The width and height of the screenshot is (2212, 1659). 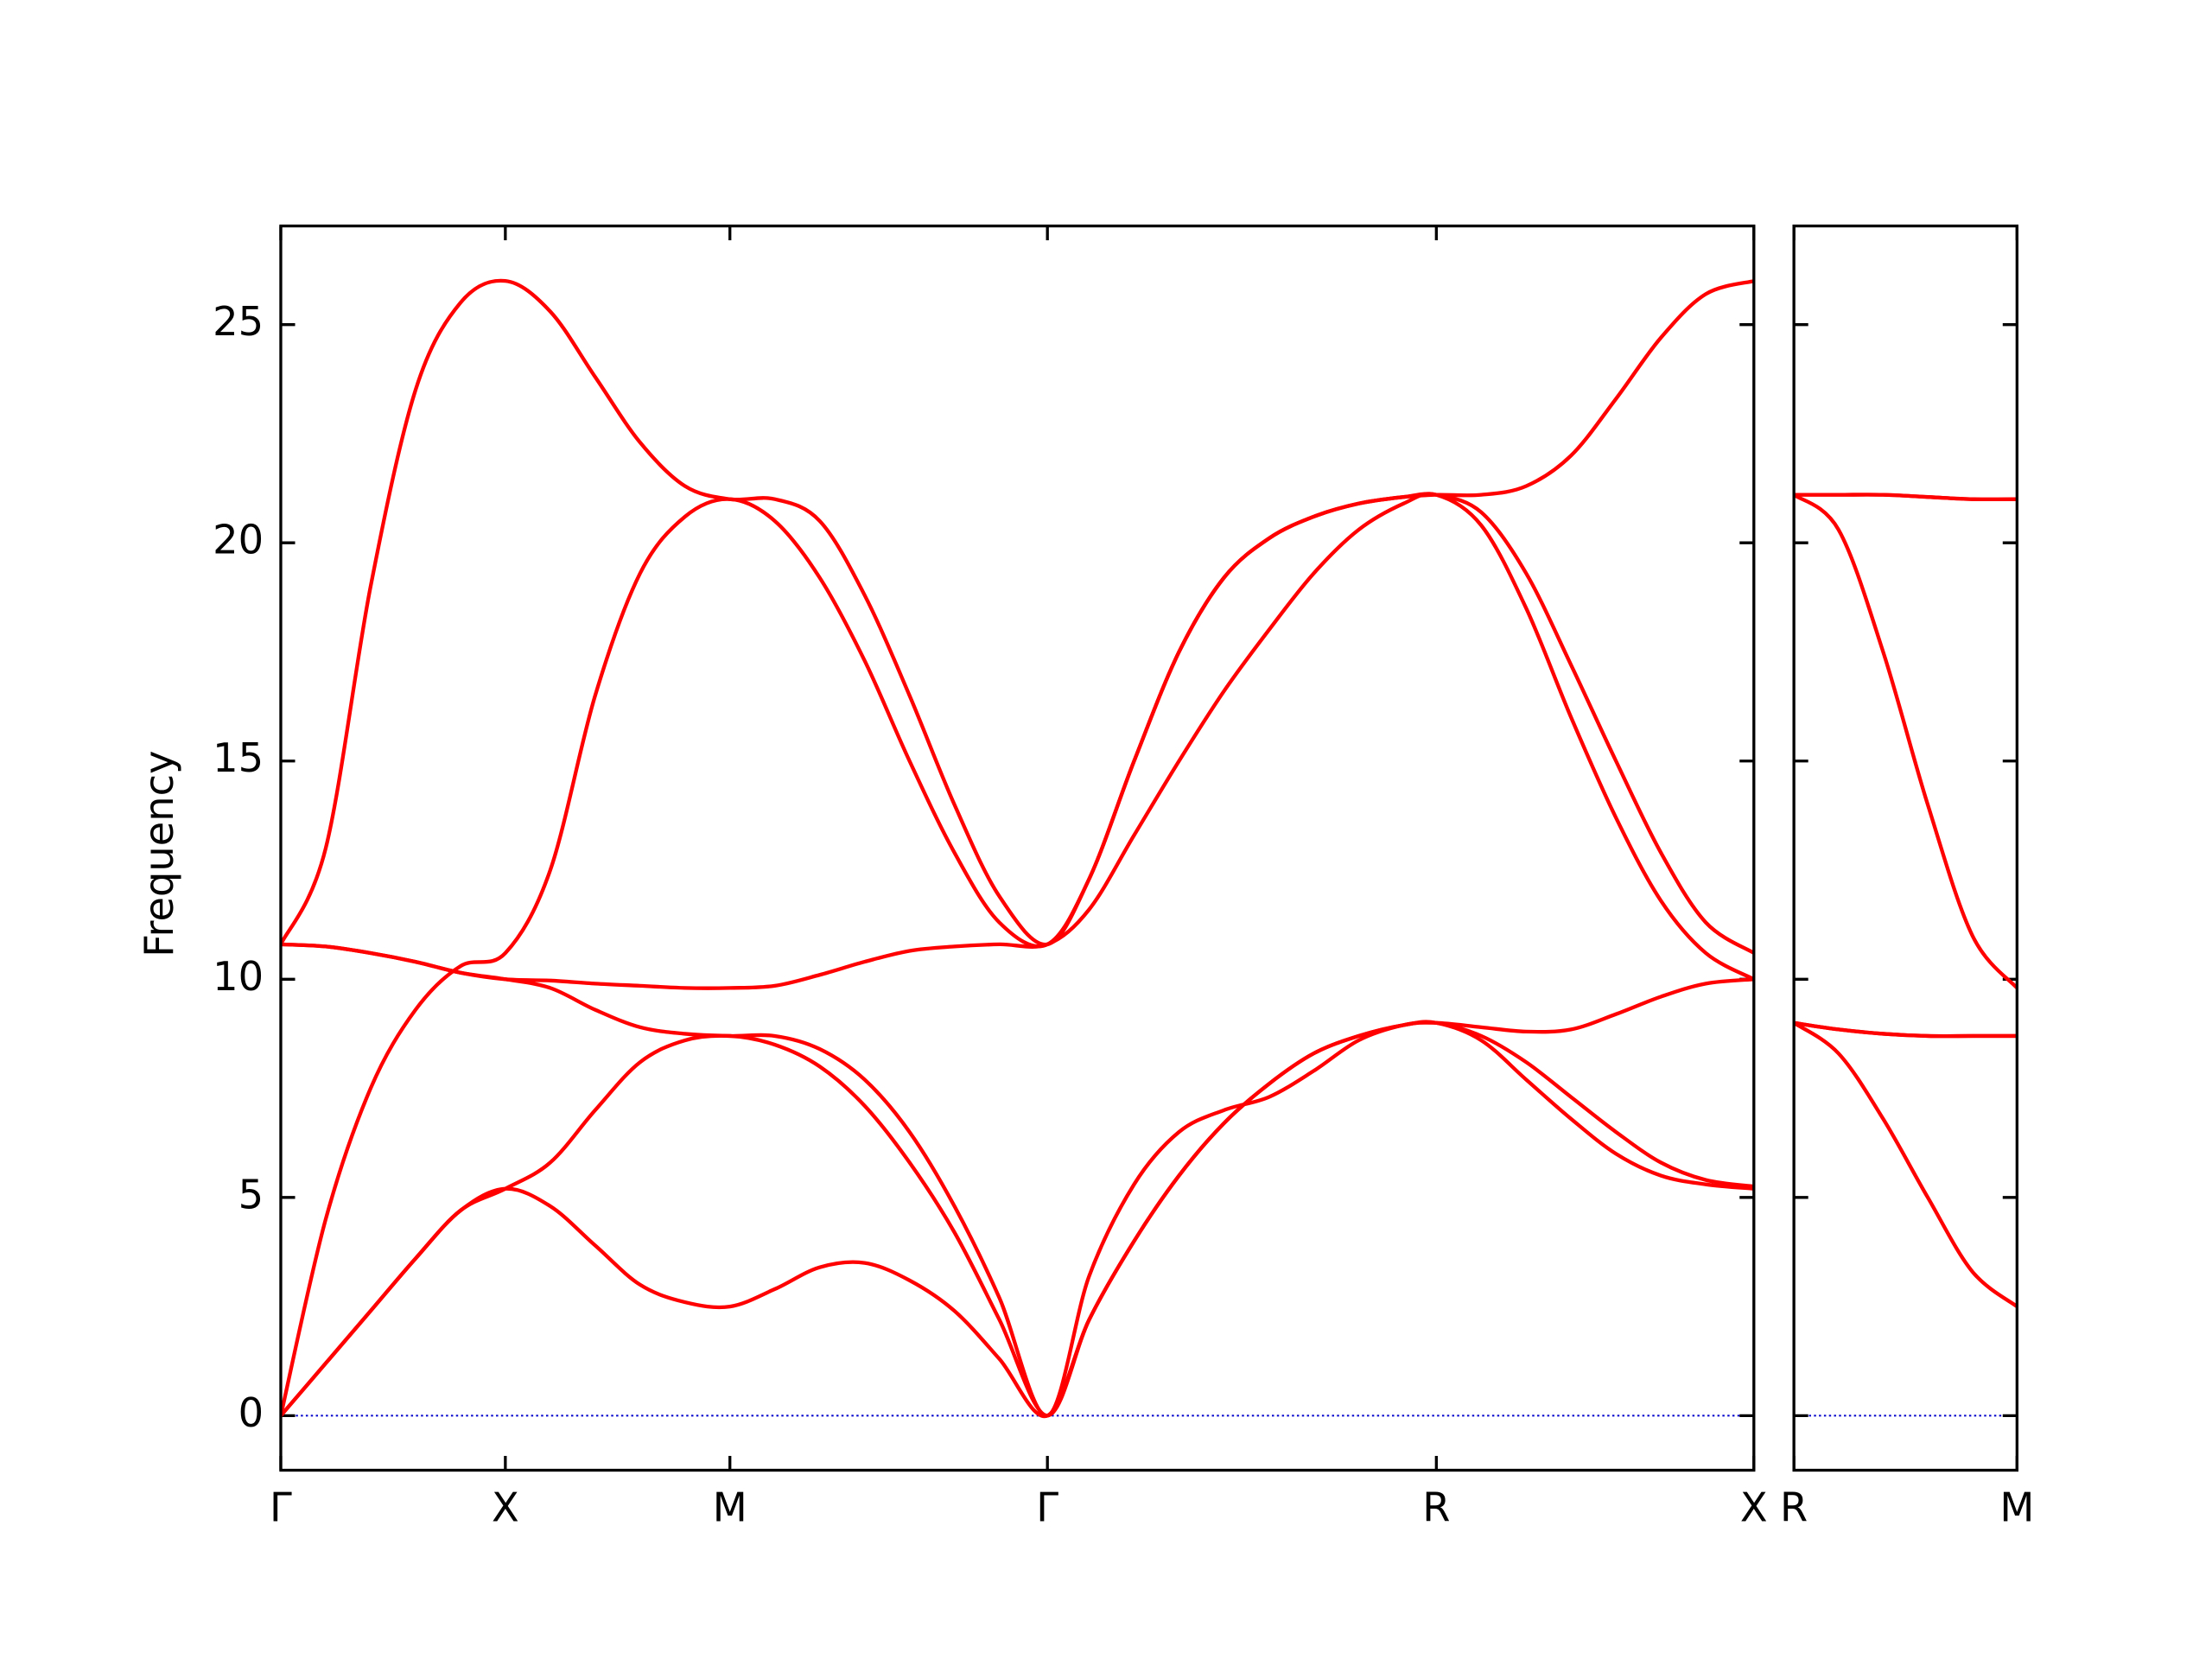 I want to click on plot-frame, so click(x=1905, y=848).